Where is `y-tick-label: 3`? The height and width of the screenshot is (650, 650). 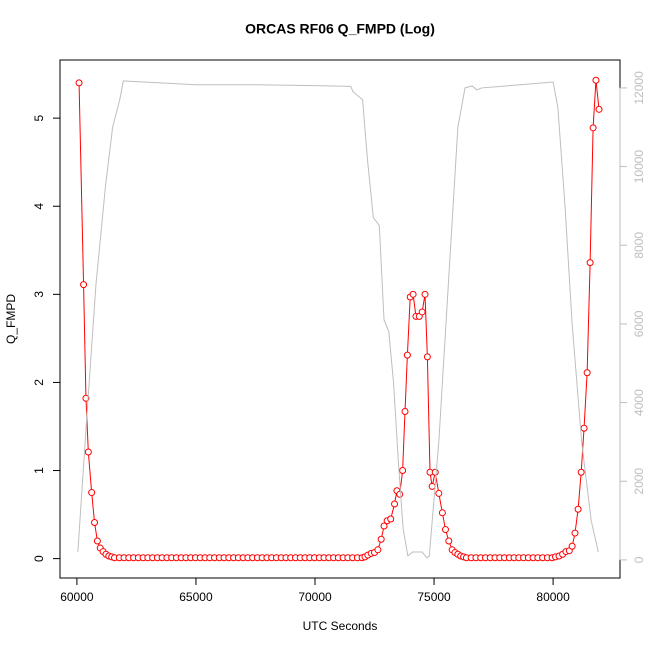 y-tick-label: 3 is located at coordinates (39, 294).